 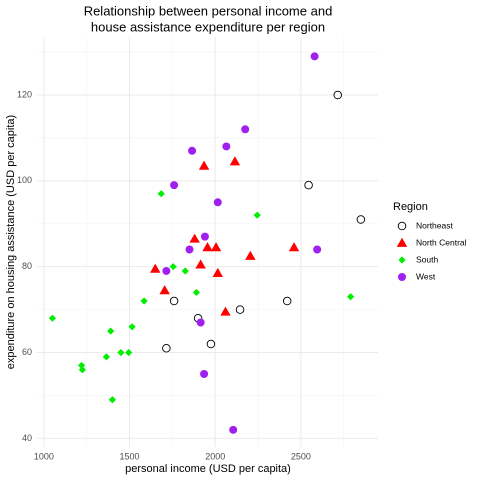 What do you see at coordinates (301, 456) in the screenshot?
I see `x-tick-label: 2500` at bounding box center [301, 456].